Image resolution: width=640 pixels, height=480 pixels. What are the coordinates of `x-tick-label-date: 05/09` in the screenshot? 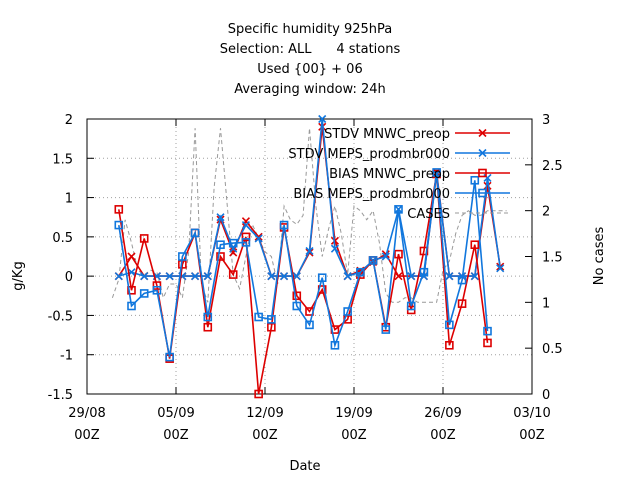 It's located at (175, 413).